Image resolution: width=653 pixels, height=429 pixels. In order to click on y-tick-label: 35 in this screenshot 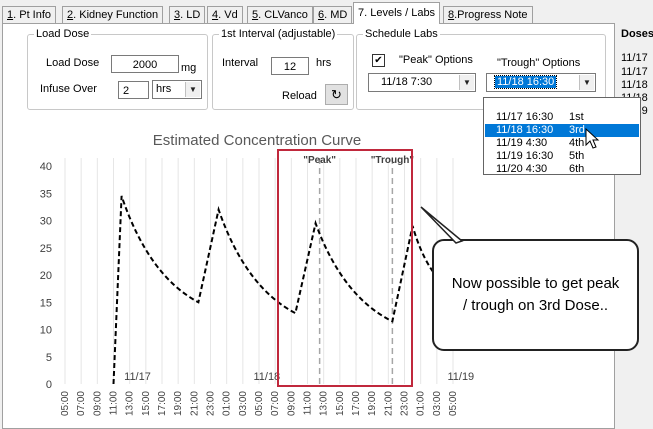, I will do `click(46, 194)`.